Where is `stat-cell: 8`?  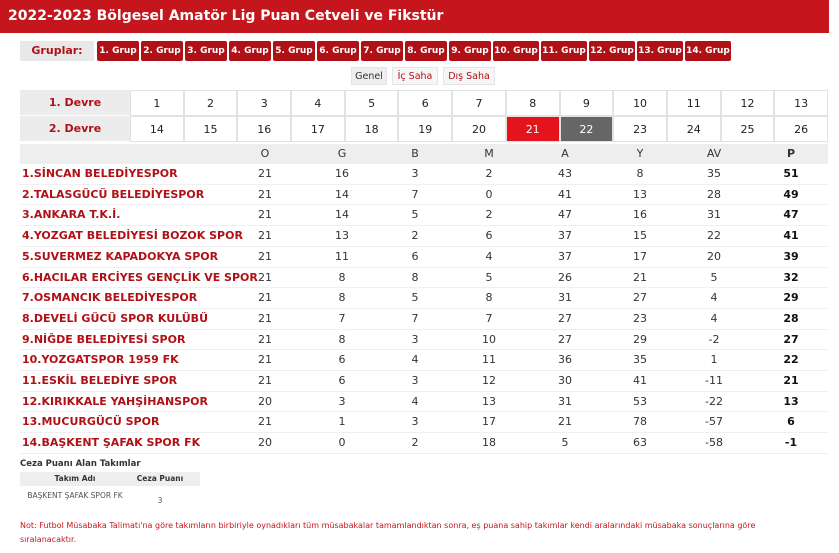 stat-cell: 8 is located at coordinates (342, 339).